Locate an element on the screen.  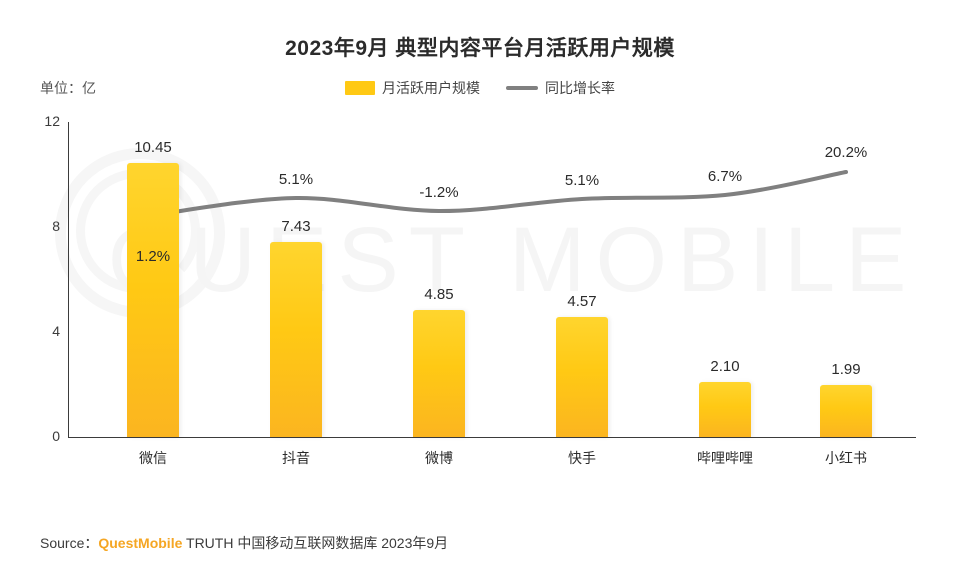
chart-legend: 月活跃用户规模 同比增长率 is located at coordinates (480, 88).